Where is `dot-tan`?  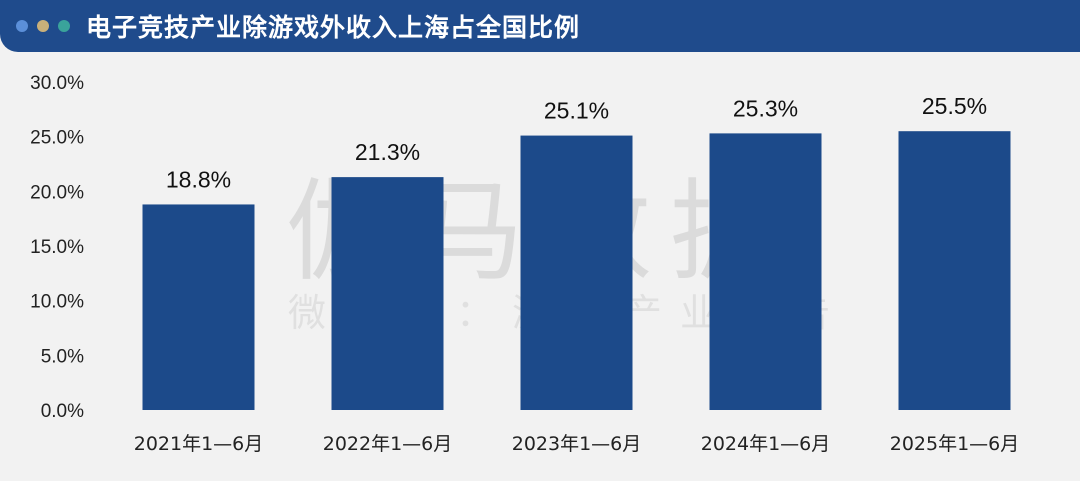 dot-tan is located at coordinates (43, 26).